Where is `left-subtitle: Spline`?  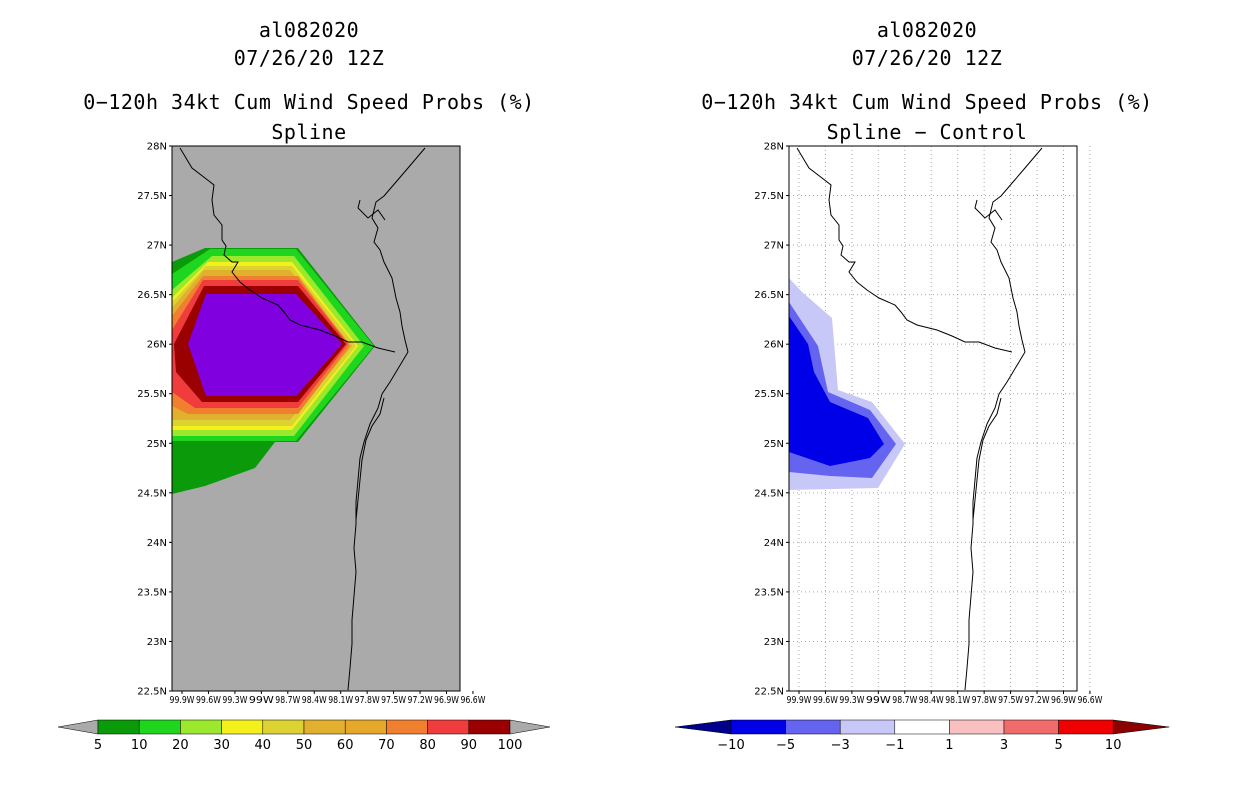 left-subtitle: Spline is located at coordinates (309, 132).